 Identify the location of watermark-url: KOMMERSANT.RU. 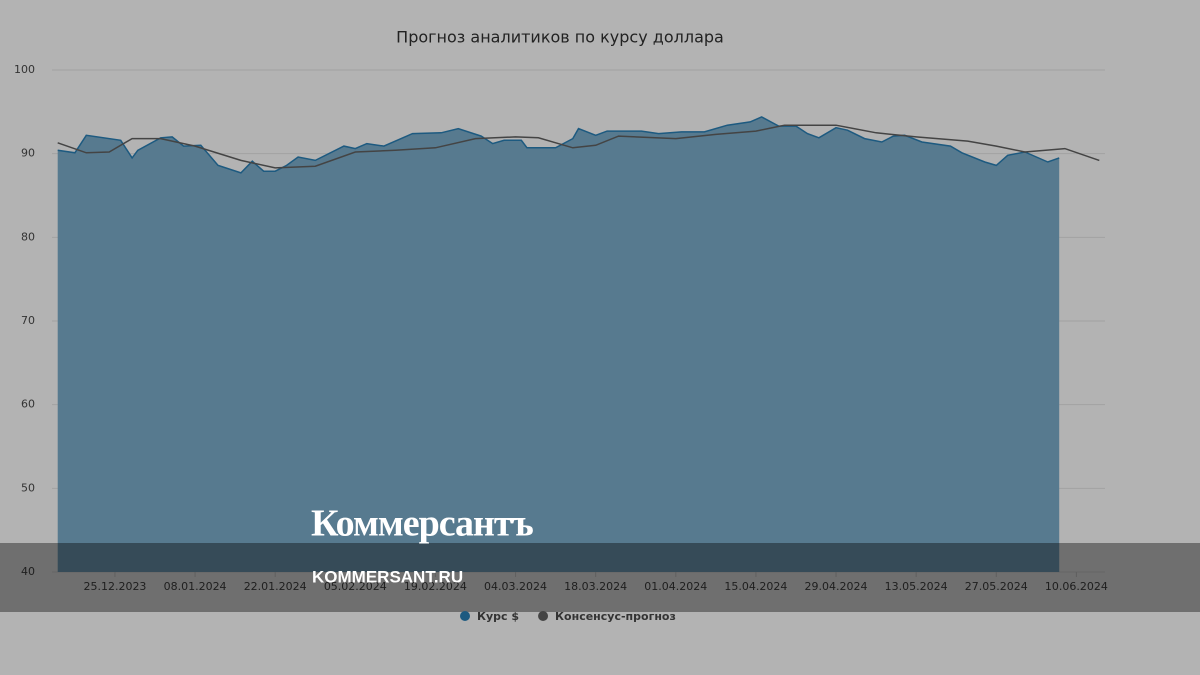
(387, 576).